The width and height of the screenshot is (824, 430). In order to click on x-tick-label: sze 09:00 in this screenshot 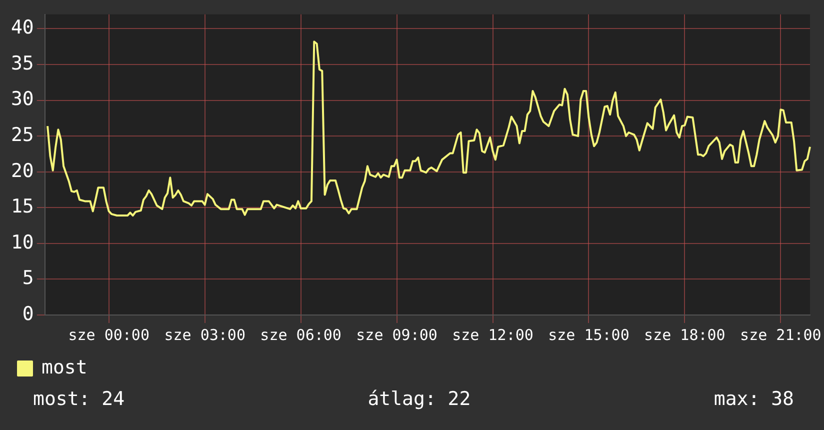, I will do `click(397, 335)`.